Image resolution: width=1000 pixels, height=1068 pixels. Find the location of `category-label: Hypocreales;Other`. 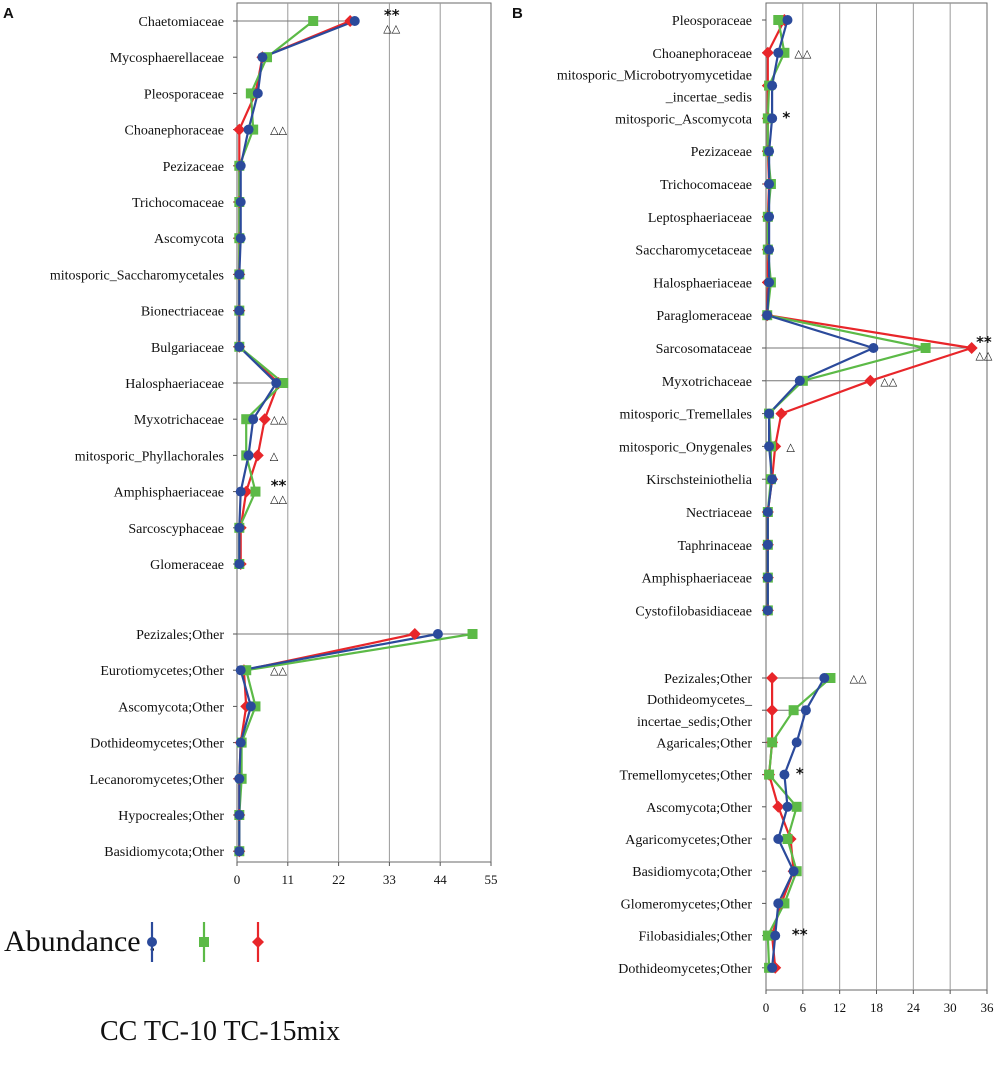

category-label: Hypocreales;Other is located at coordinates (171, 816).